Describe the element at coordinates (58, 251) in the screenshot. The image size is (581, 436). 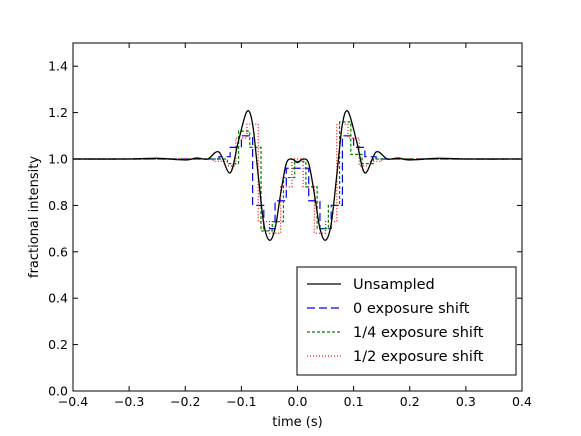
I see `y-tick-label: 0.6` at that location.